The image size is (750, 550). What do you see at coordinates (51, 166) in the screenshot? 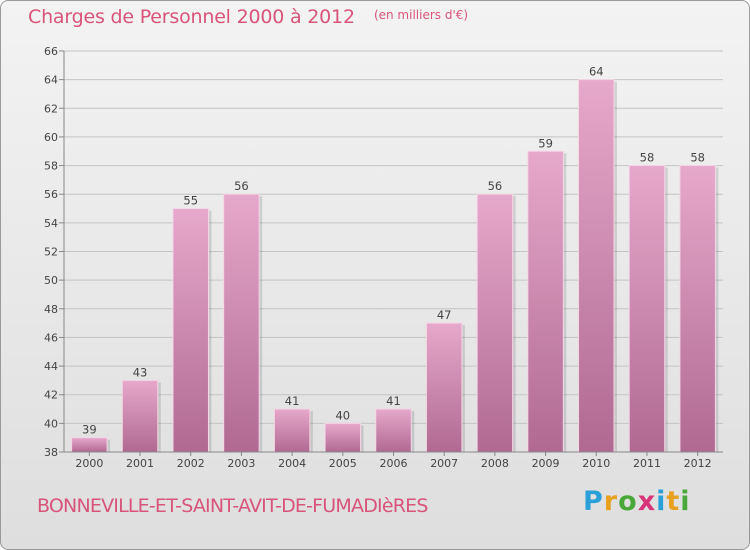
I see `y-tick-label: 58` at bounding box center [51, 166].